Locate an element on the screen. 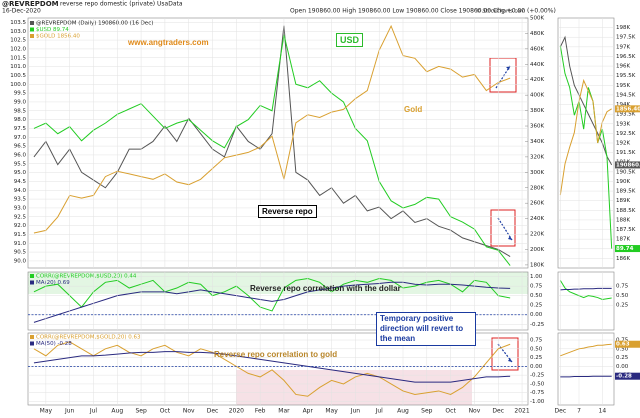  y-tick-label: 196.5K is located at coordinates (626, 57).